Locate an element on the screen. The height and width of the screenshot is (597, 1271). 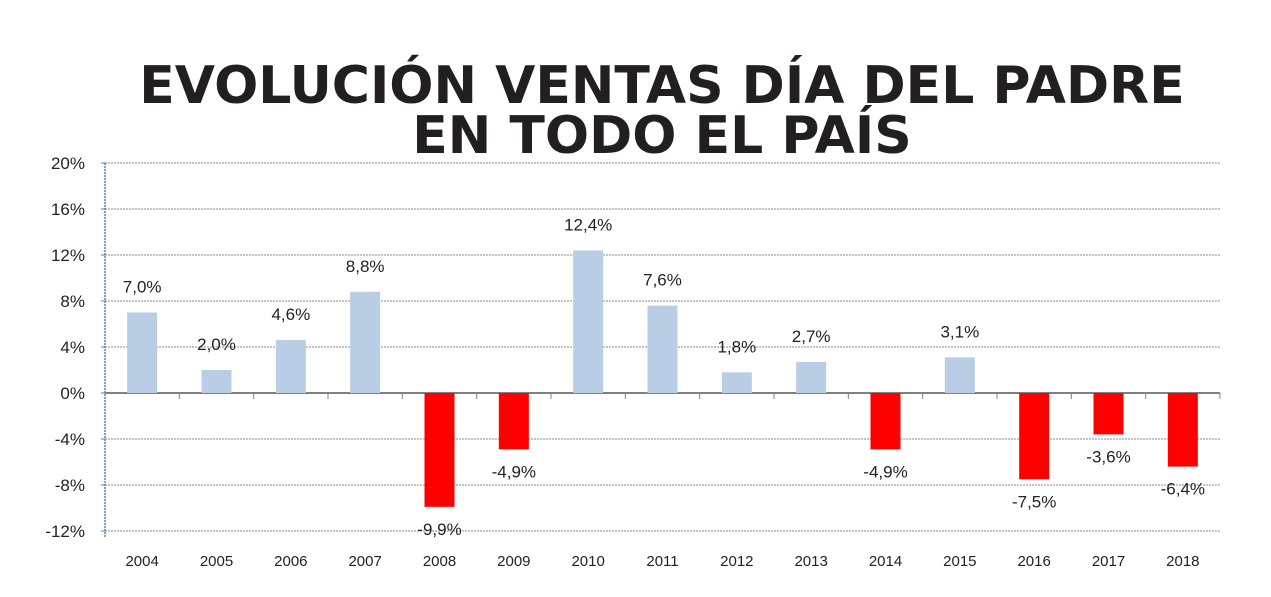
y-tick-label: -4% is located at coordinates (70, 439).